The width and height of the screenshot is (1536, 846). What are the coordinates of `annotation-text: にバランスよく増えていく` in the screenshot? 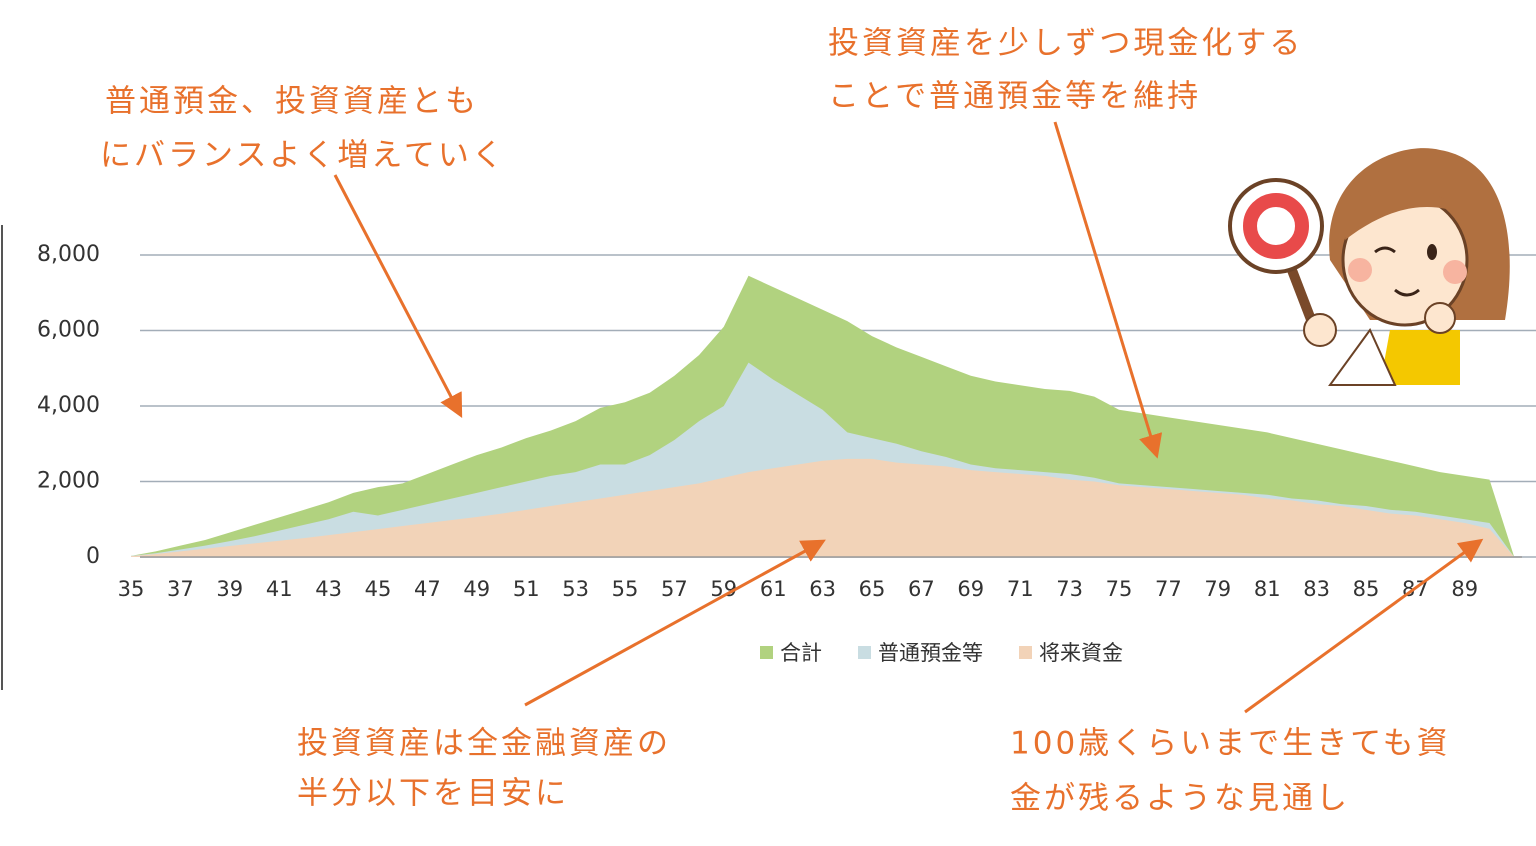 It's located at (303, 156).